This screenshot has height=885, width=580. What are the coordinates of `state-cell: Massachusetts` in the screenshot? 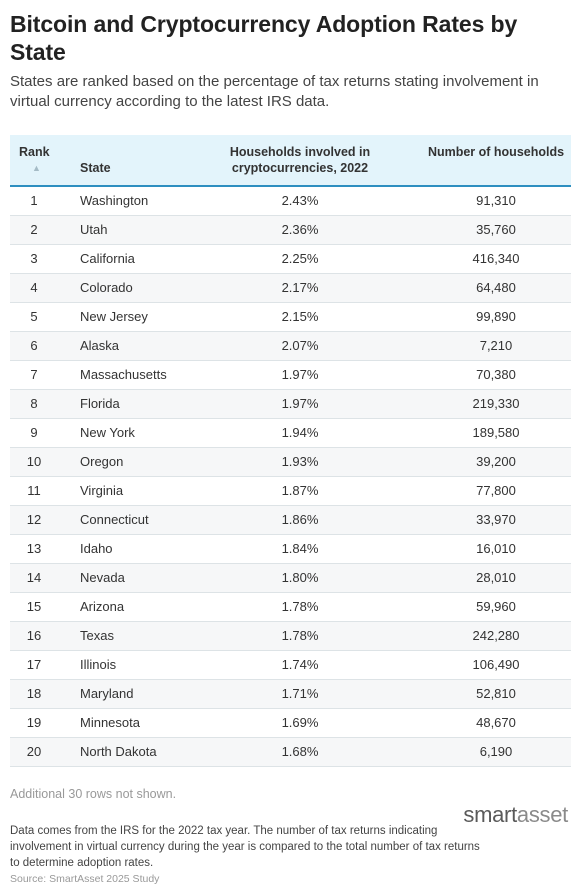 It's located at (123, 374).